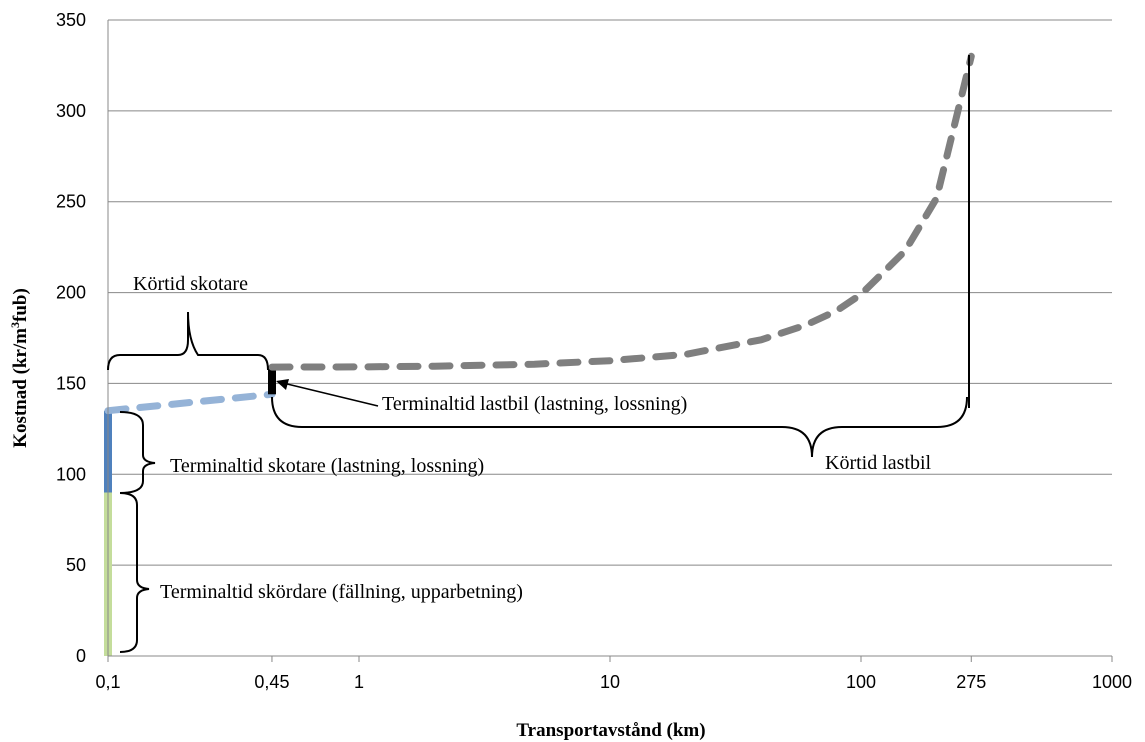  What do you see at coordinates (610, 730) in the screenshot?
I see `x-axis-title: Transportavstånd (km)` at bounding box center [610, 730].